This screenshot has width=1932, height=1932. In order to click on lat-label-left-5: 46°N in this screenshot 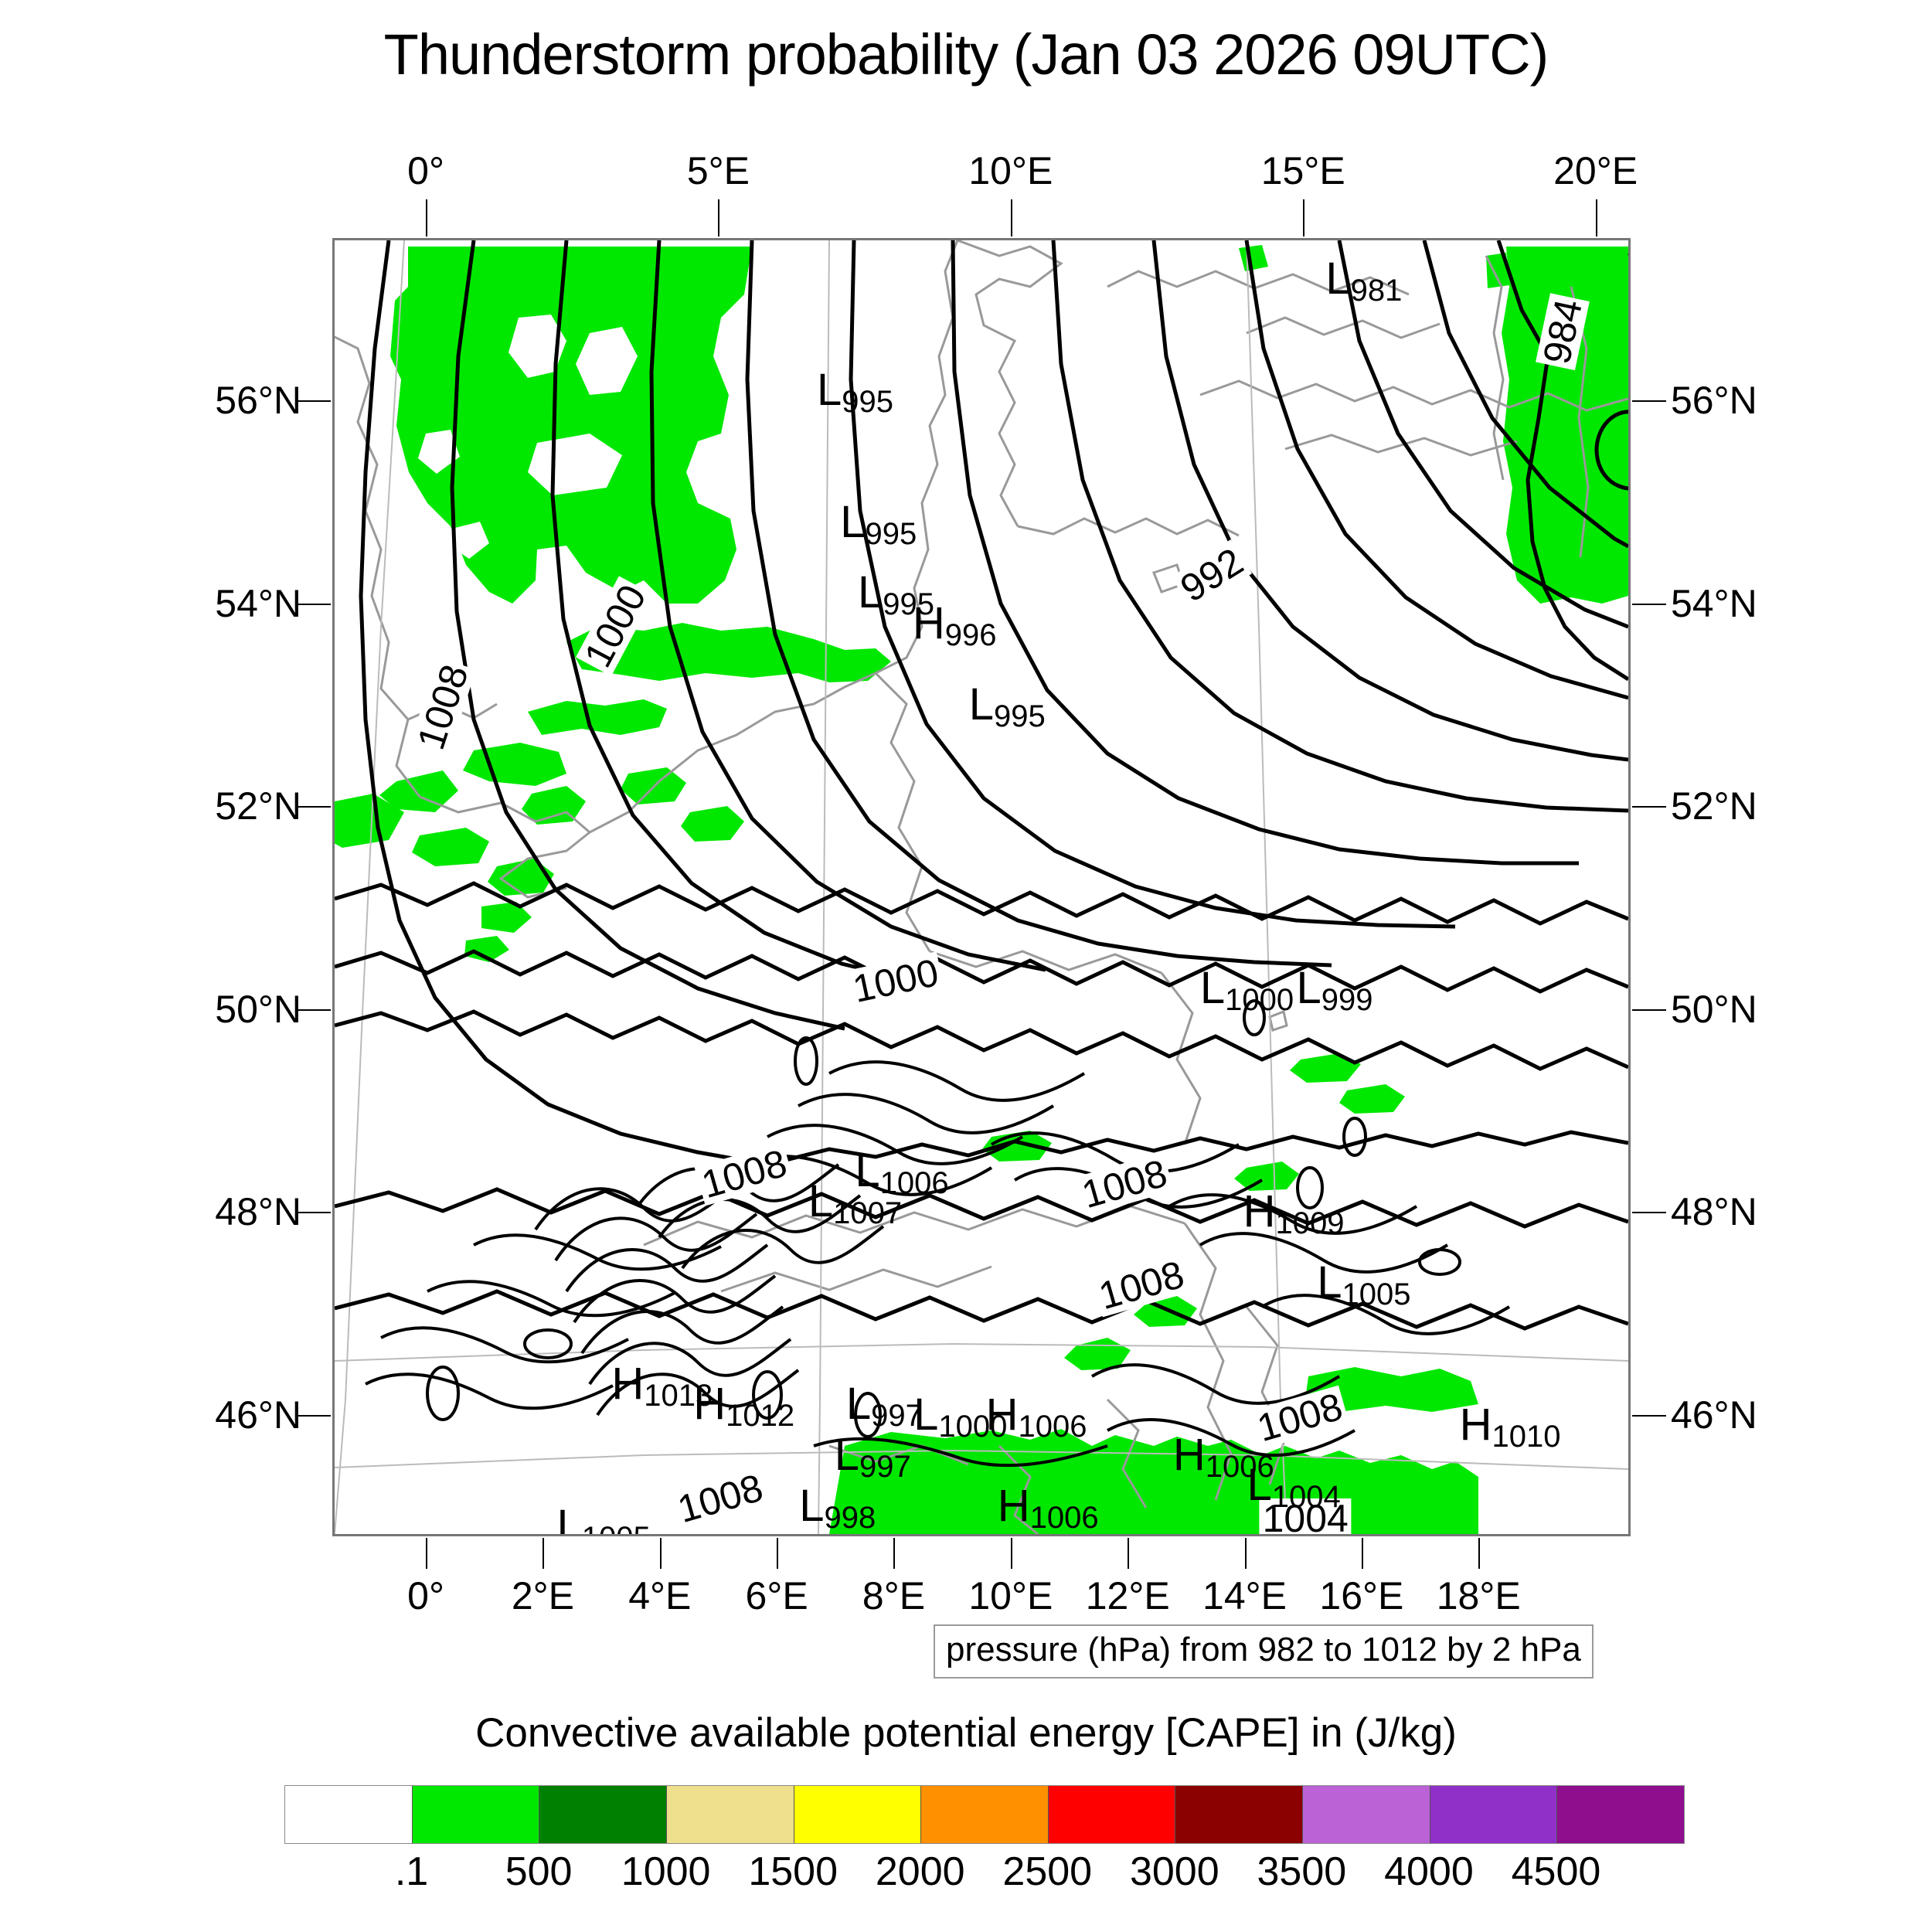, I will do `click(258, 1415)`.